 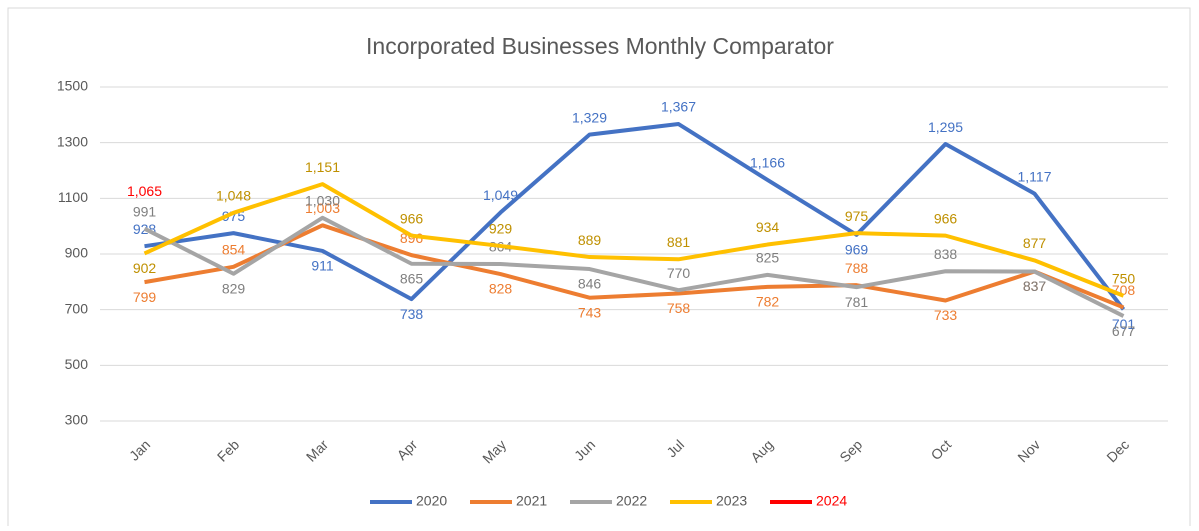 What do you see at coordinates (145, 268) in the screenshot?
I see `data-label: 902` at bounding box center [145, 268].